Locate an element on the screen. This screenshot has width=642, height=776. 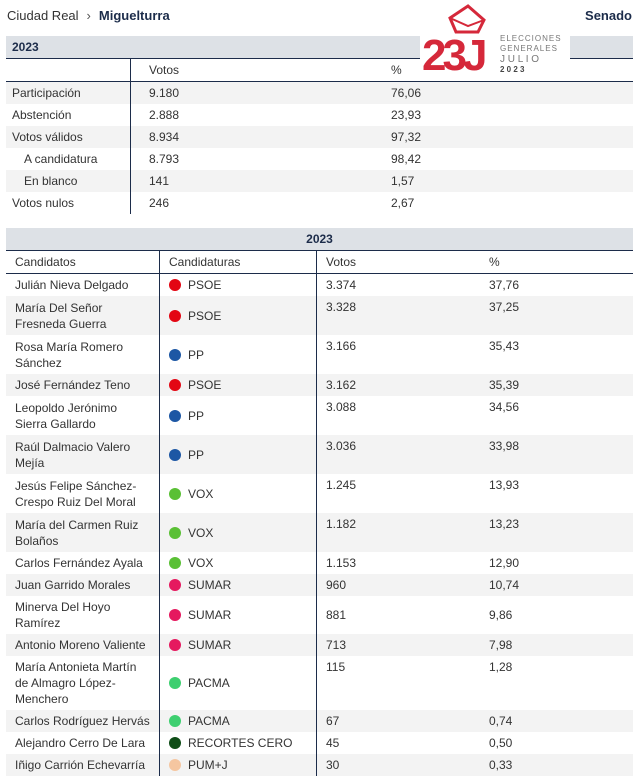
summary-votes: 141 is located at coordinates (257, 181).